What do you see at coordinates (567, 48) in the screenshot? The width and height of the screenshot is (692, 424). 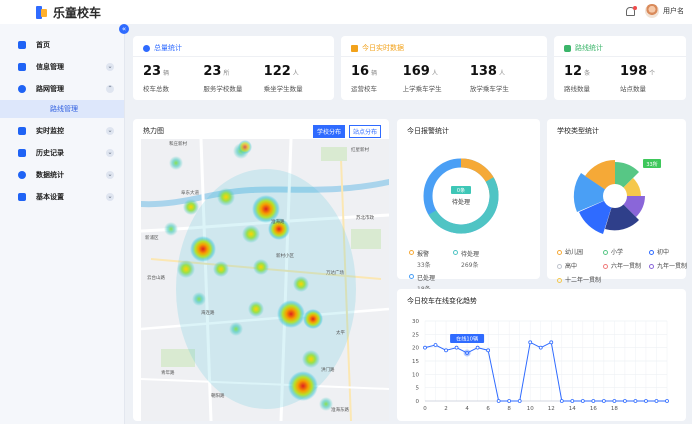 I see `chat-icon` at bounding box center [567, 48].